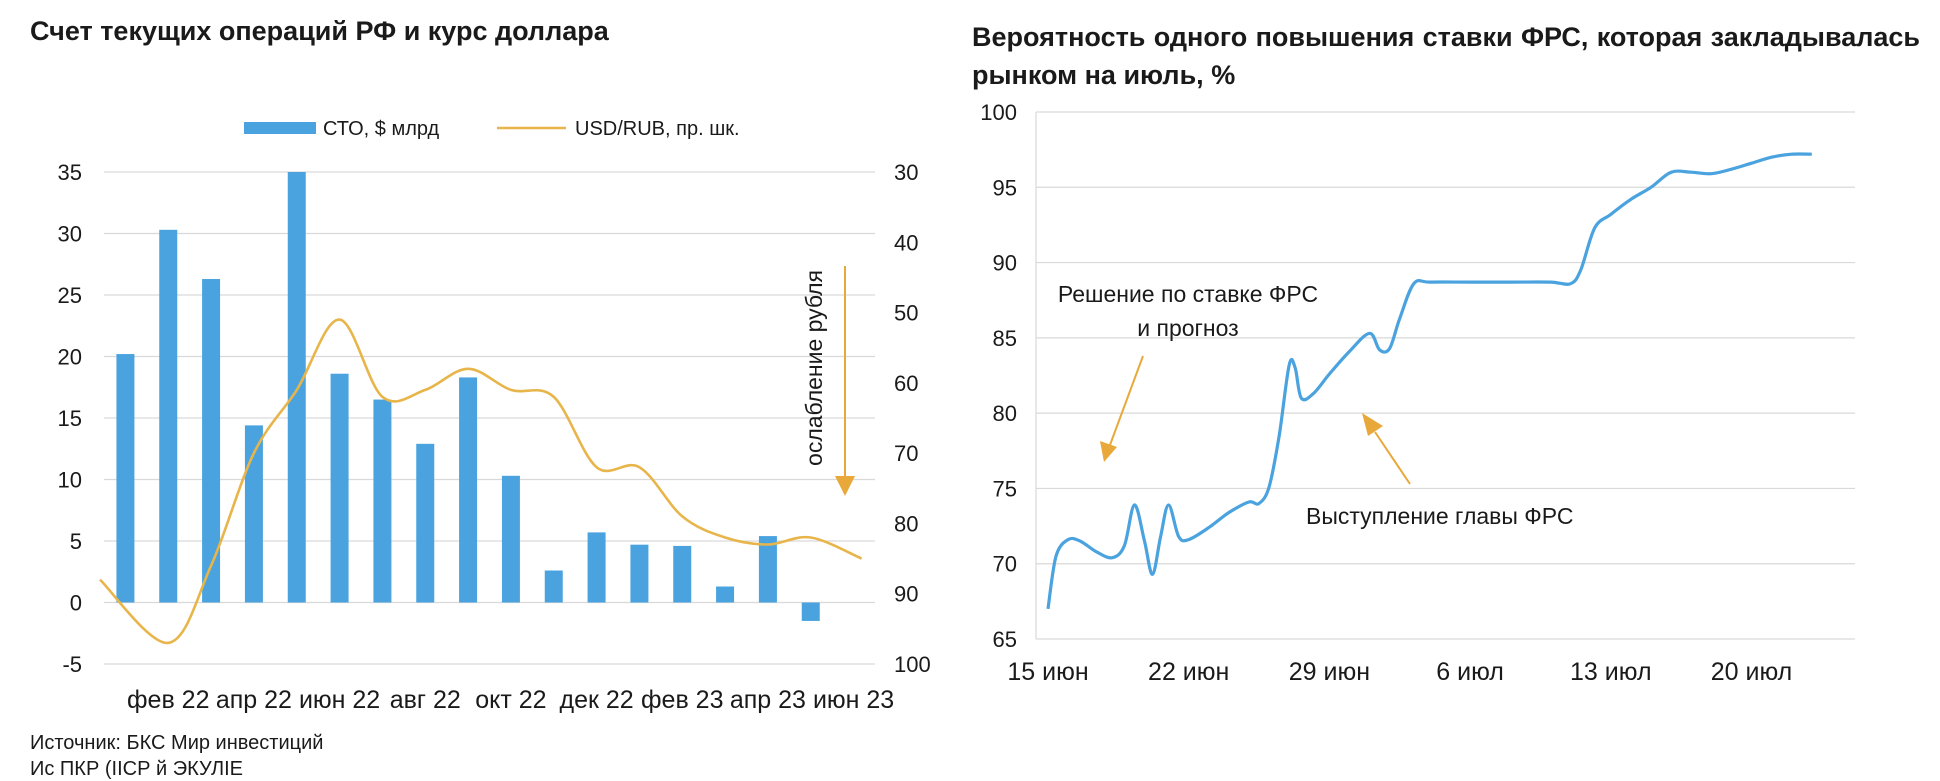  What do you see at coordinates (906, 242) in the screenshot?
I see `y-right-tick-label: 40` at bounding box center [906, 242].